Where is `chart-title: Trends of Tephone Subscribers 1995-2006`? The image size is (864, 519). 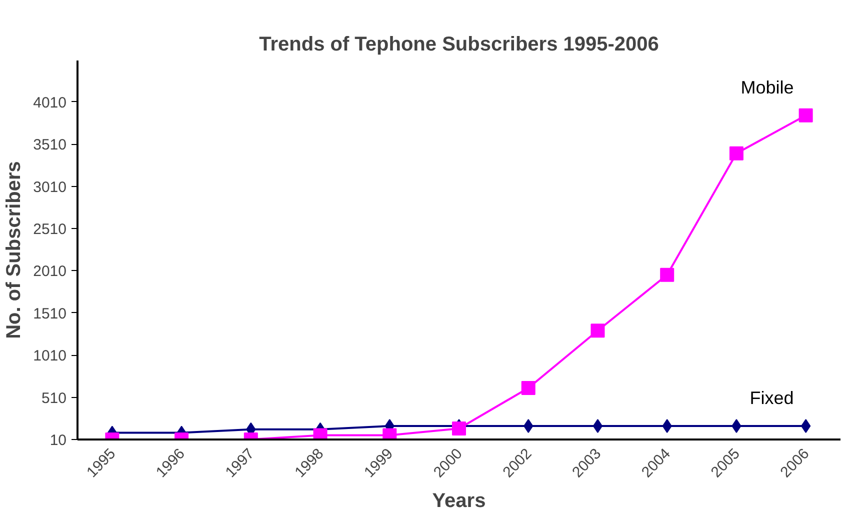
chart-title: Trends of Tephone Subscribers 1995-2006 is located at coordinates (459, 45).